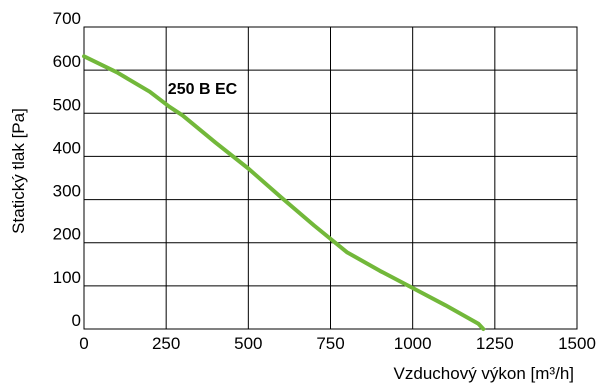 The image size is (602, 385). Describe the element at coordinates (203, 89) in the screenshot. I see `series-label: 250 B EC` at that location.